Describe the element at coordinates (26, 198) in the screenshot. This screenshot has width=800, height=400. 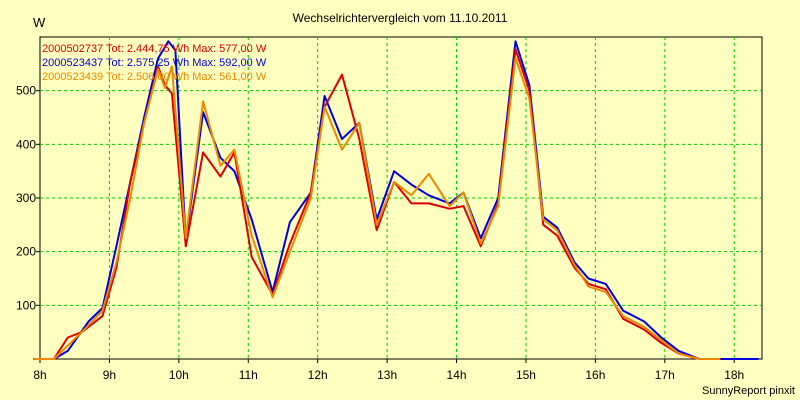
I see `y-tick-label: 300` at that location.